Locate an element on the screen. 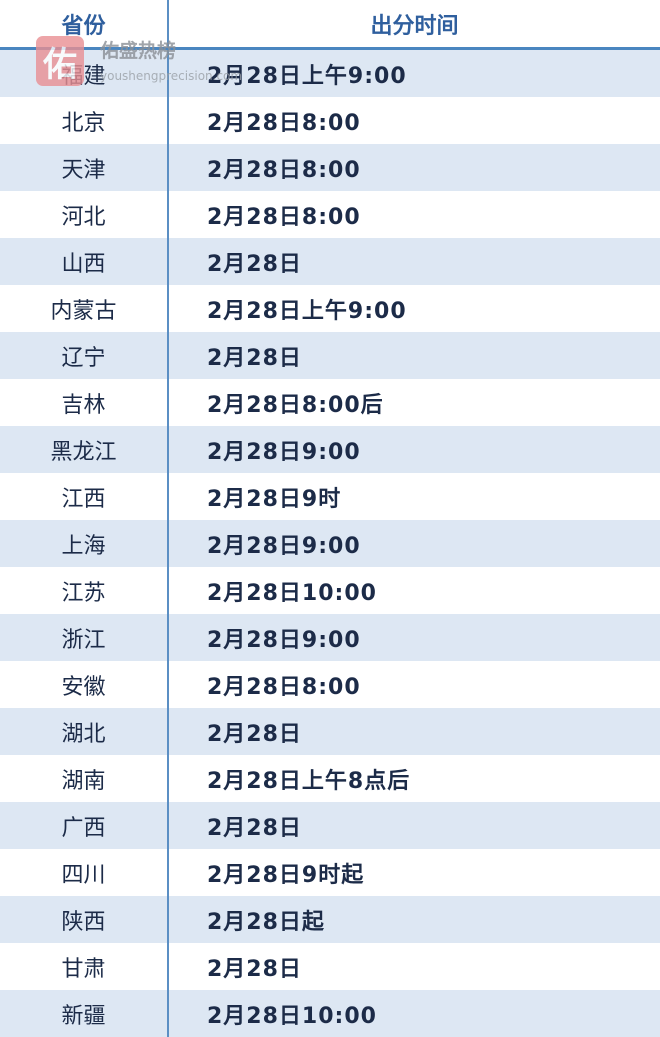 The image size is (660, 1037). watermark-url: youshengprecision.com is located at coordinates (171, 76).